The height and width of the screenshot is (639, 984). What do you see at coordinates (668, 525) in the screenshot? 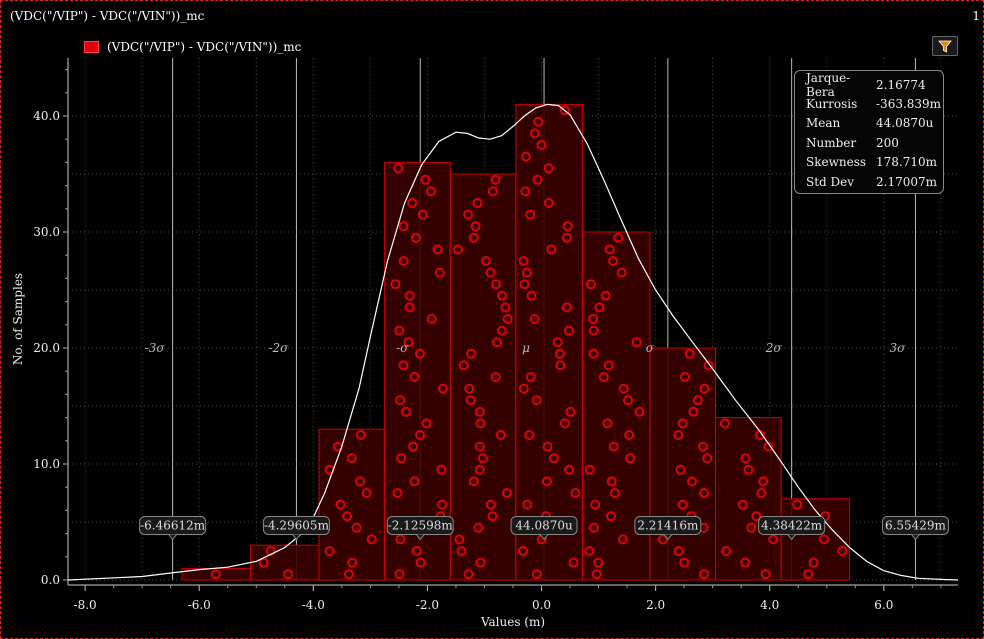
I see `sigma-value-label: 2.21416m` at bounding box center [668, 525].